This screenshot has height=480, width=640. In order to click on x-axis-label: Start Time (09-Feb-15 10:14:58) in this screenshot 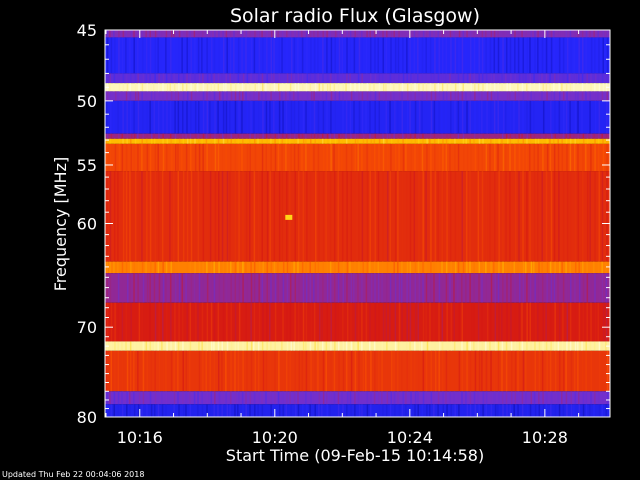, I will do `click(355, 455)`.